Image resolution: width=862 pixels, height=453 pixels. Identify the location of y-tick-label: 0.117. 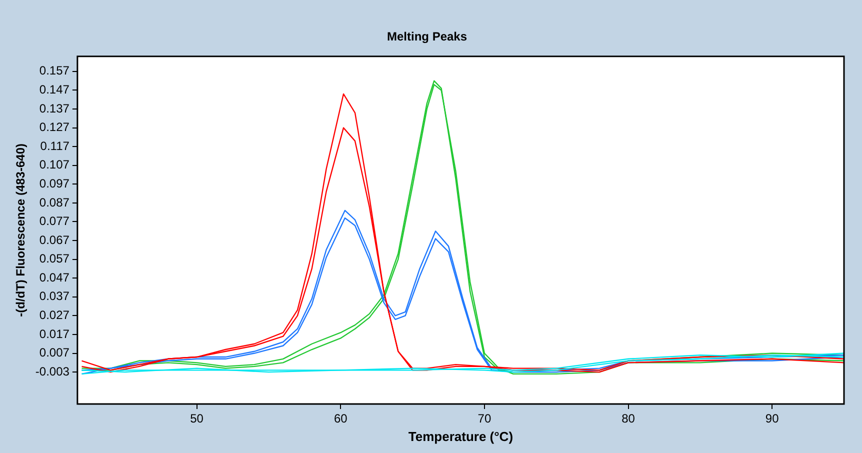
(55, 145).